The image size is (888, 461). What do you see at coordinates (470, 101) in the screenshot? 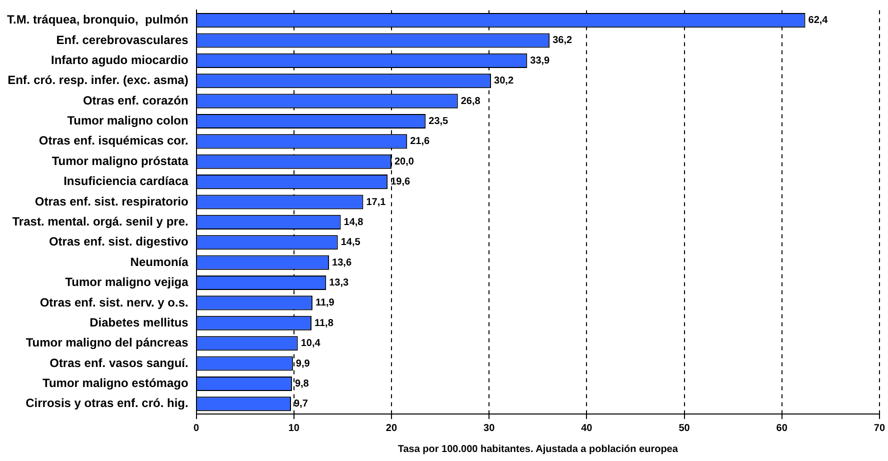
I see `data-label: 26,8` at bounding box center [470, 101].